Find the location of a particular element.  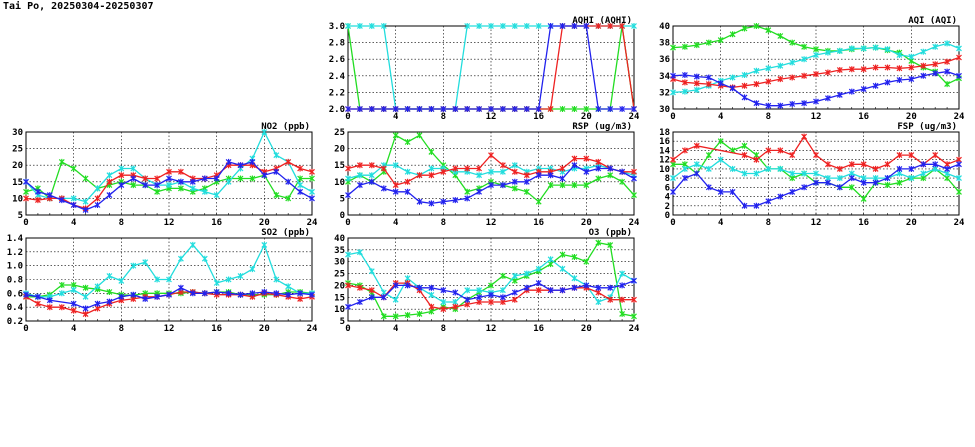

x-tick-label: 12 is located at coordinates (491, 117).